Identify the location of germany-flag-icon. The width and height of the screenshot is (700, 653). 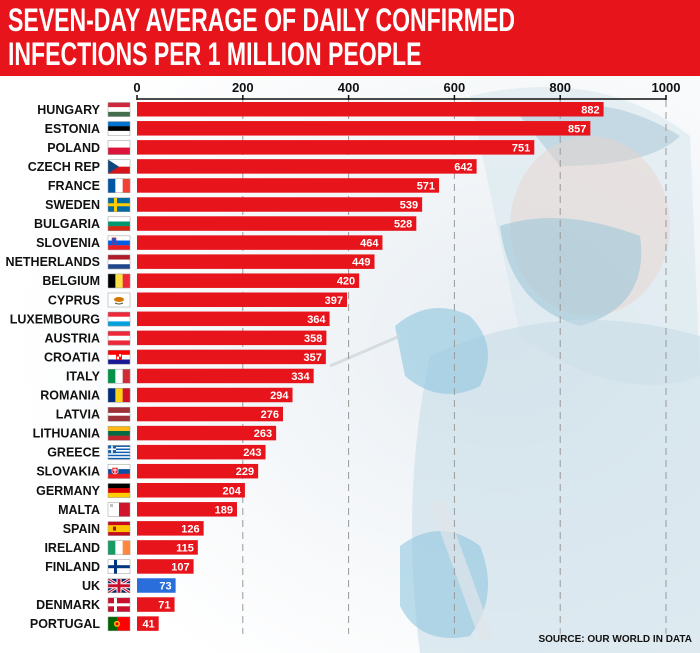
(119, 490).